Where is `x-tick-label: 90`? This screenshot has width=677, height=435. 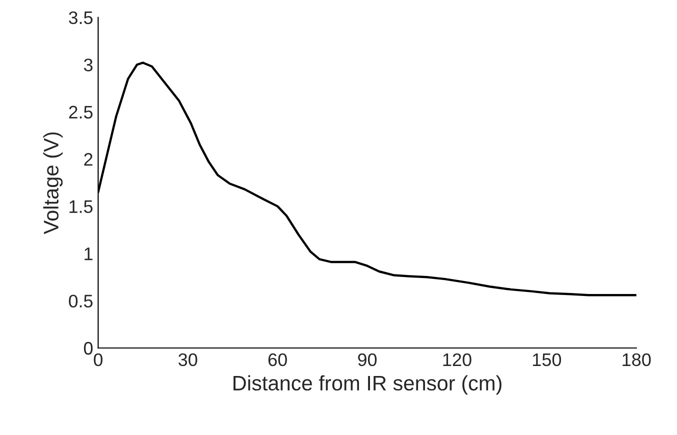 x-tick-label: 90 is located at coordinates (367, 359).